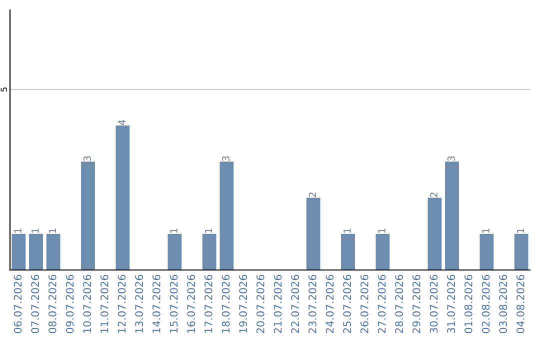 This screenshot has height=340, width=540. Describe the element at coordinates (122, 123) in the screenshot. I see `data-label: 4` at that location.